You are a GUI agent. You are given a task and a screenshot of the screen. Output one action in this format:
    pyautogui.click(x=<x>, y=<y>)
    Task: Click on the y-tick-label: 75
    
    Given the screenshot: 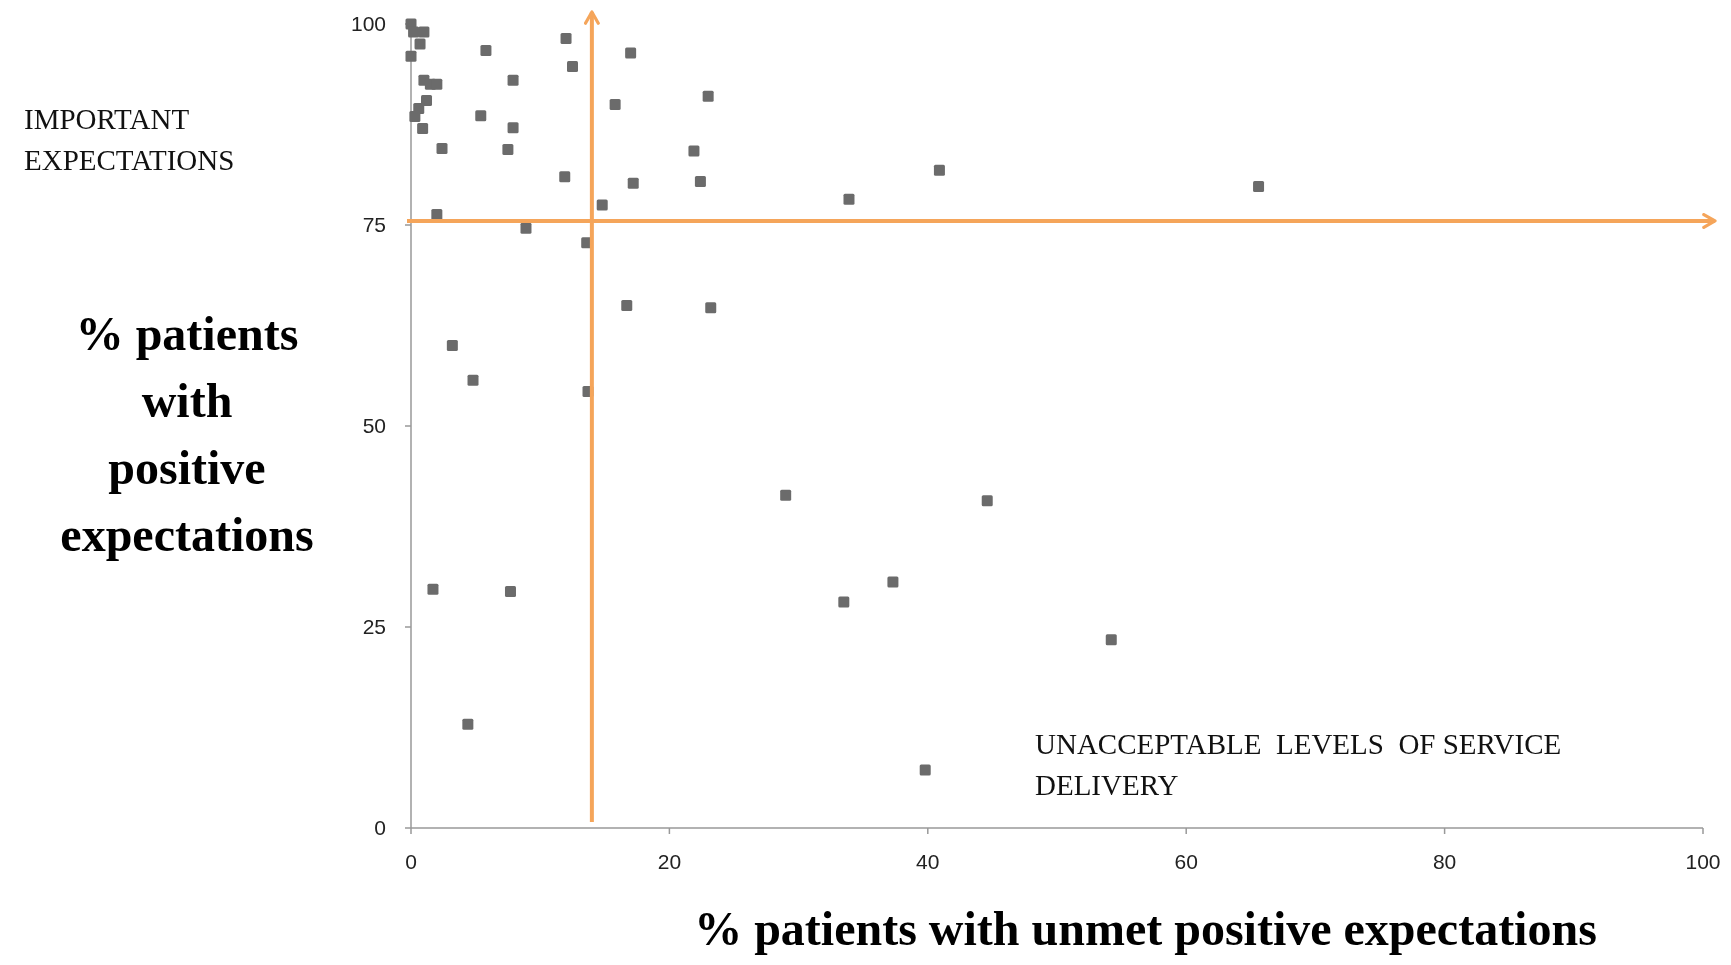 What is the action you would take?
    pyautogui.click(x=374, y=225)
    